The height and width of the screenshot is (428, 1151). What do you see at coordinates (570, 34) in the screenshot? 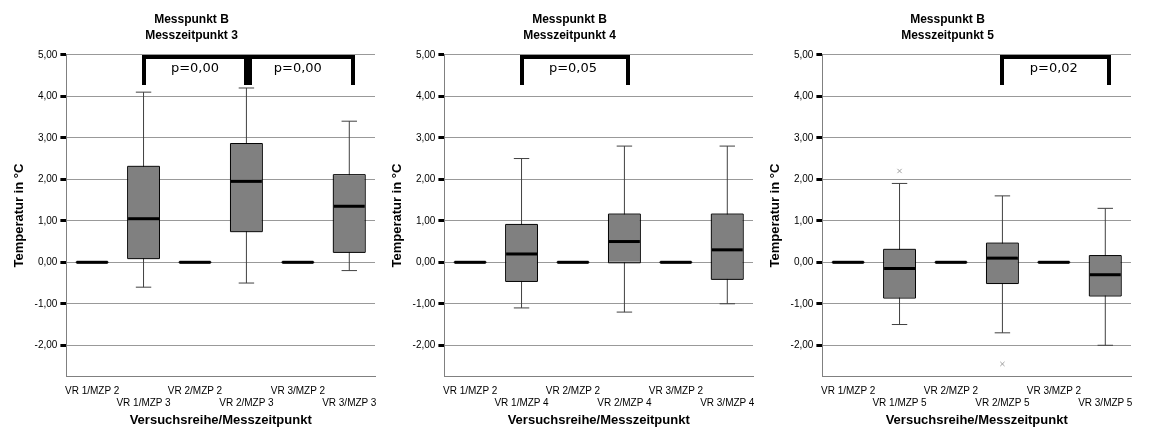
I see `chart-subtitle: Messzeitpunkt 4` at bounding box center [570, 34].